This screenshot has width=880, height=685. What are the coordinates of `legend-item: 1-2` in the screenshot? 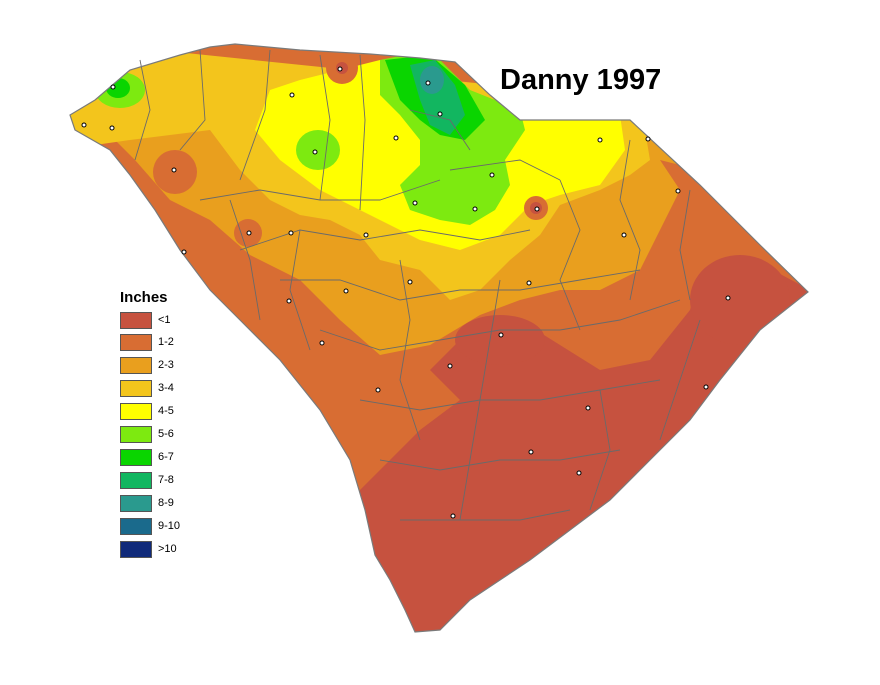 It's located at (180, 343).